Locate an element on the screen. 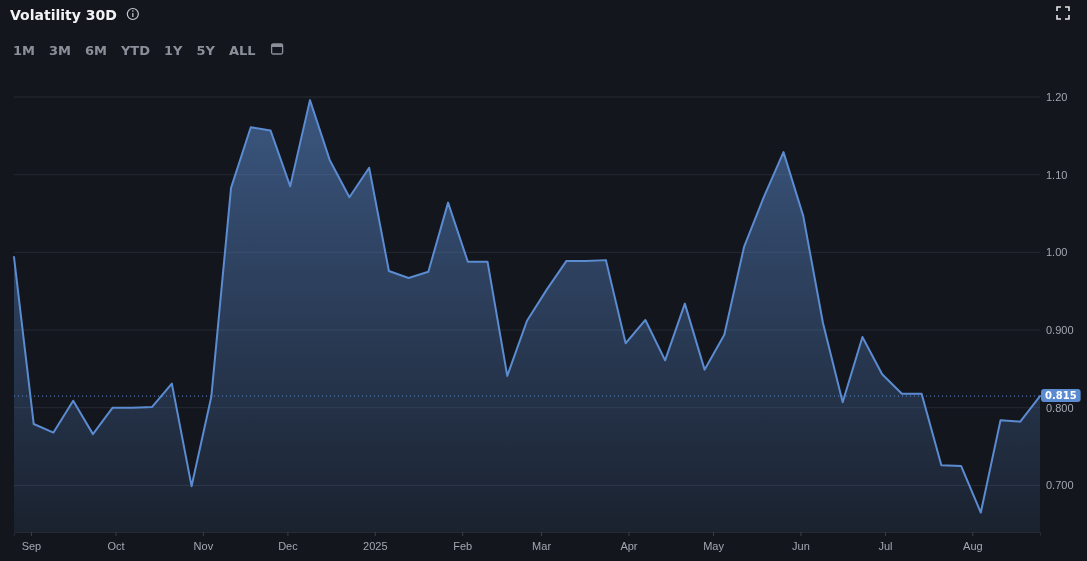 The image size is (1087, 561). x-tick-label: Jun is located at coordinates (801, 545).